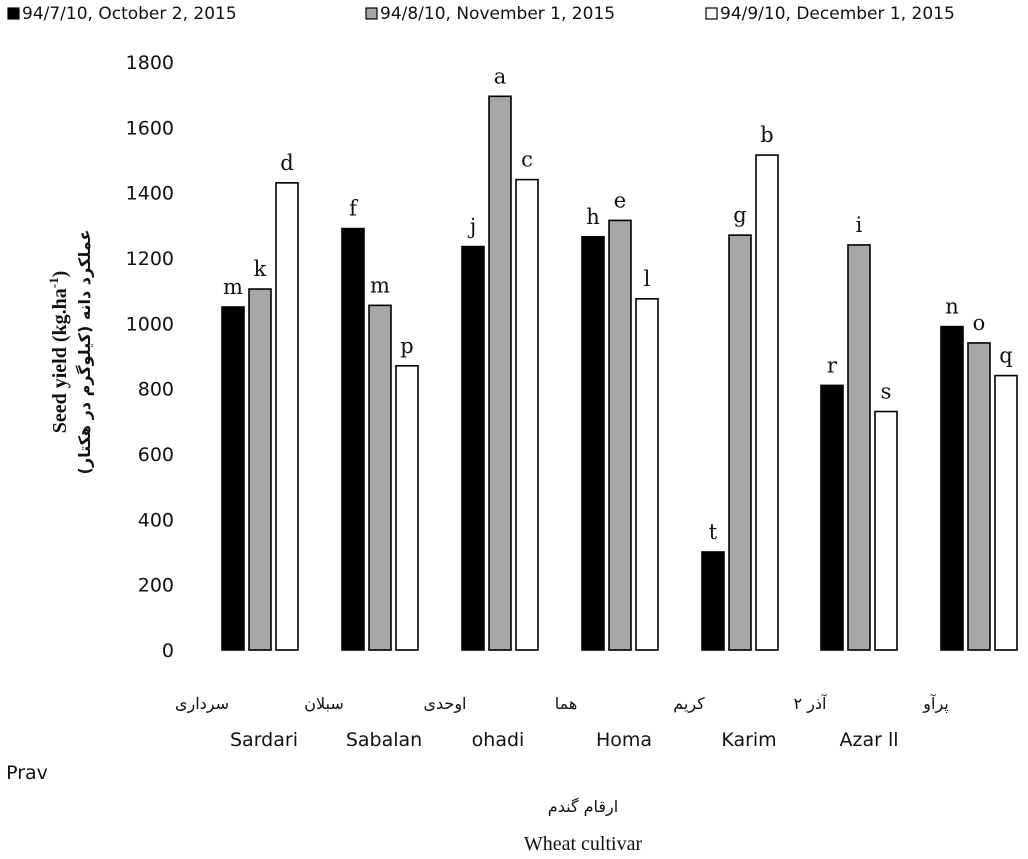  What do you see at coordinates (624, 740) in the screenshot?
I see `category-label-en: Homa` at bounding box center [624, 740].